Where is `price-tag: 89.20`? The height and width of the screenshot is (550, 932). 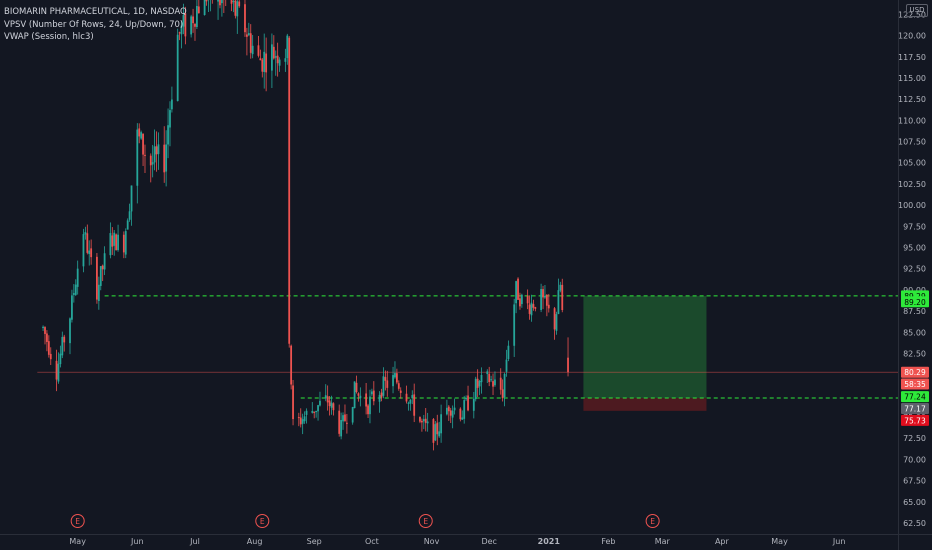
price-tag: 89.20 is located at coordinates (915, 302).